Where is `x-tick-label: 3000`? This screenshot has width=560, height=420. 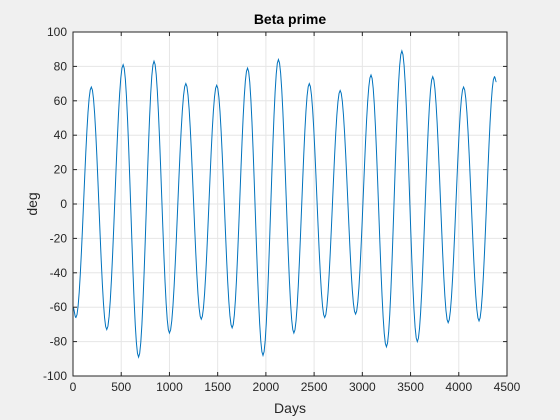 x-tick-label: 3000 is located at coordinates (362, 387).